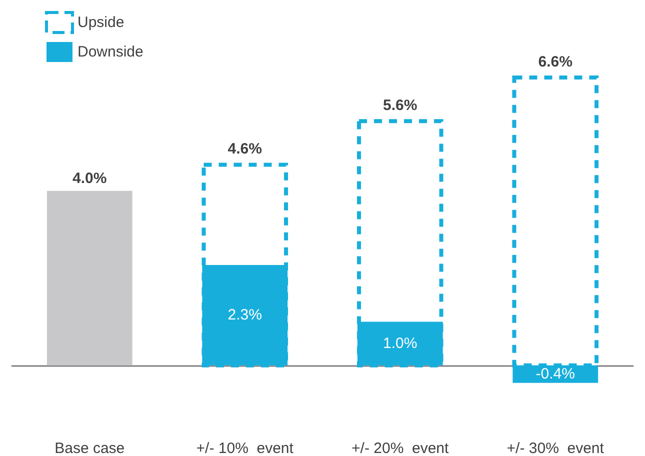 The width and height of the screenshot is (645, 456). Describe the element at coordinates (245, 315) in the screenshot. I see `data-label: 2.3%` at that location.